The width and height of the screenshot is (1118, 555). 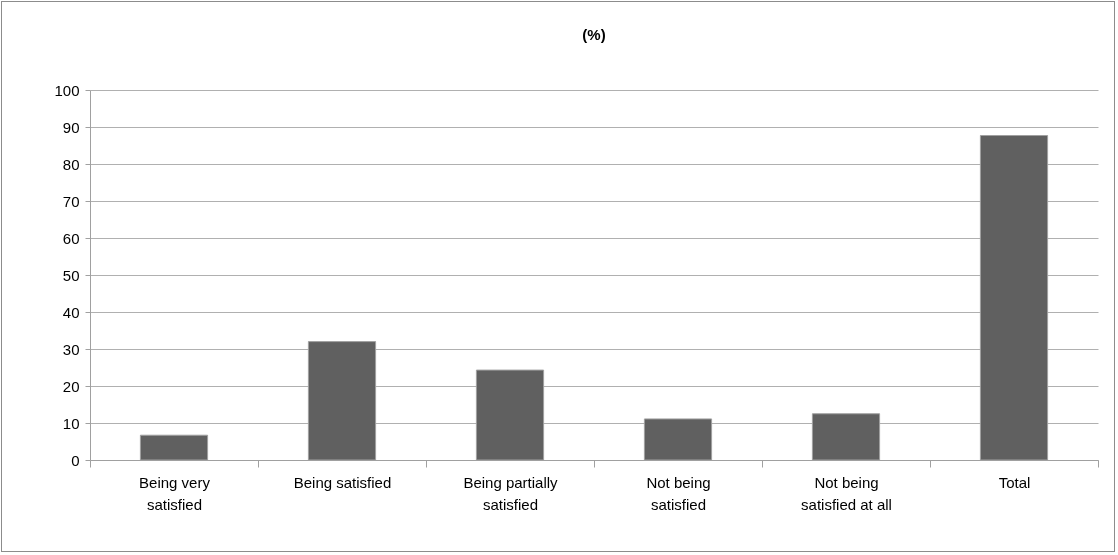 What do you see at coordinates (71, 164) in the screenshot?
I see `y-tick-label: 80` at bounding box center [71, 164].